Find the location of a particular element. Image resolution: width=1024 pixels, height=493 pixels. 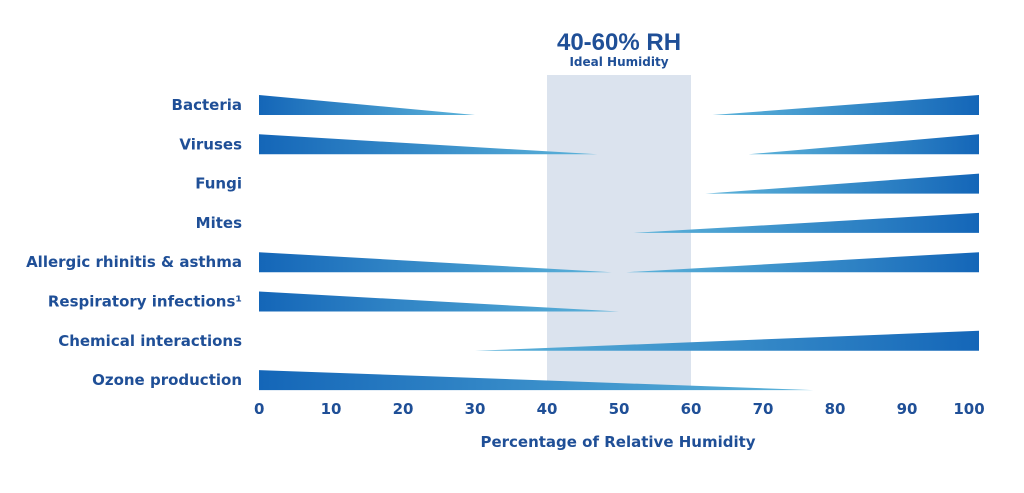

category-label: Bacteria is located at coordinates (207, 105).